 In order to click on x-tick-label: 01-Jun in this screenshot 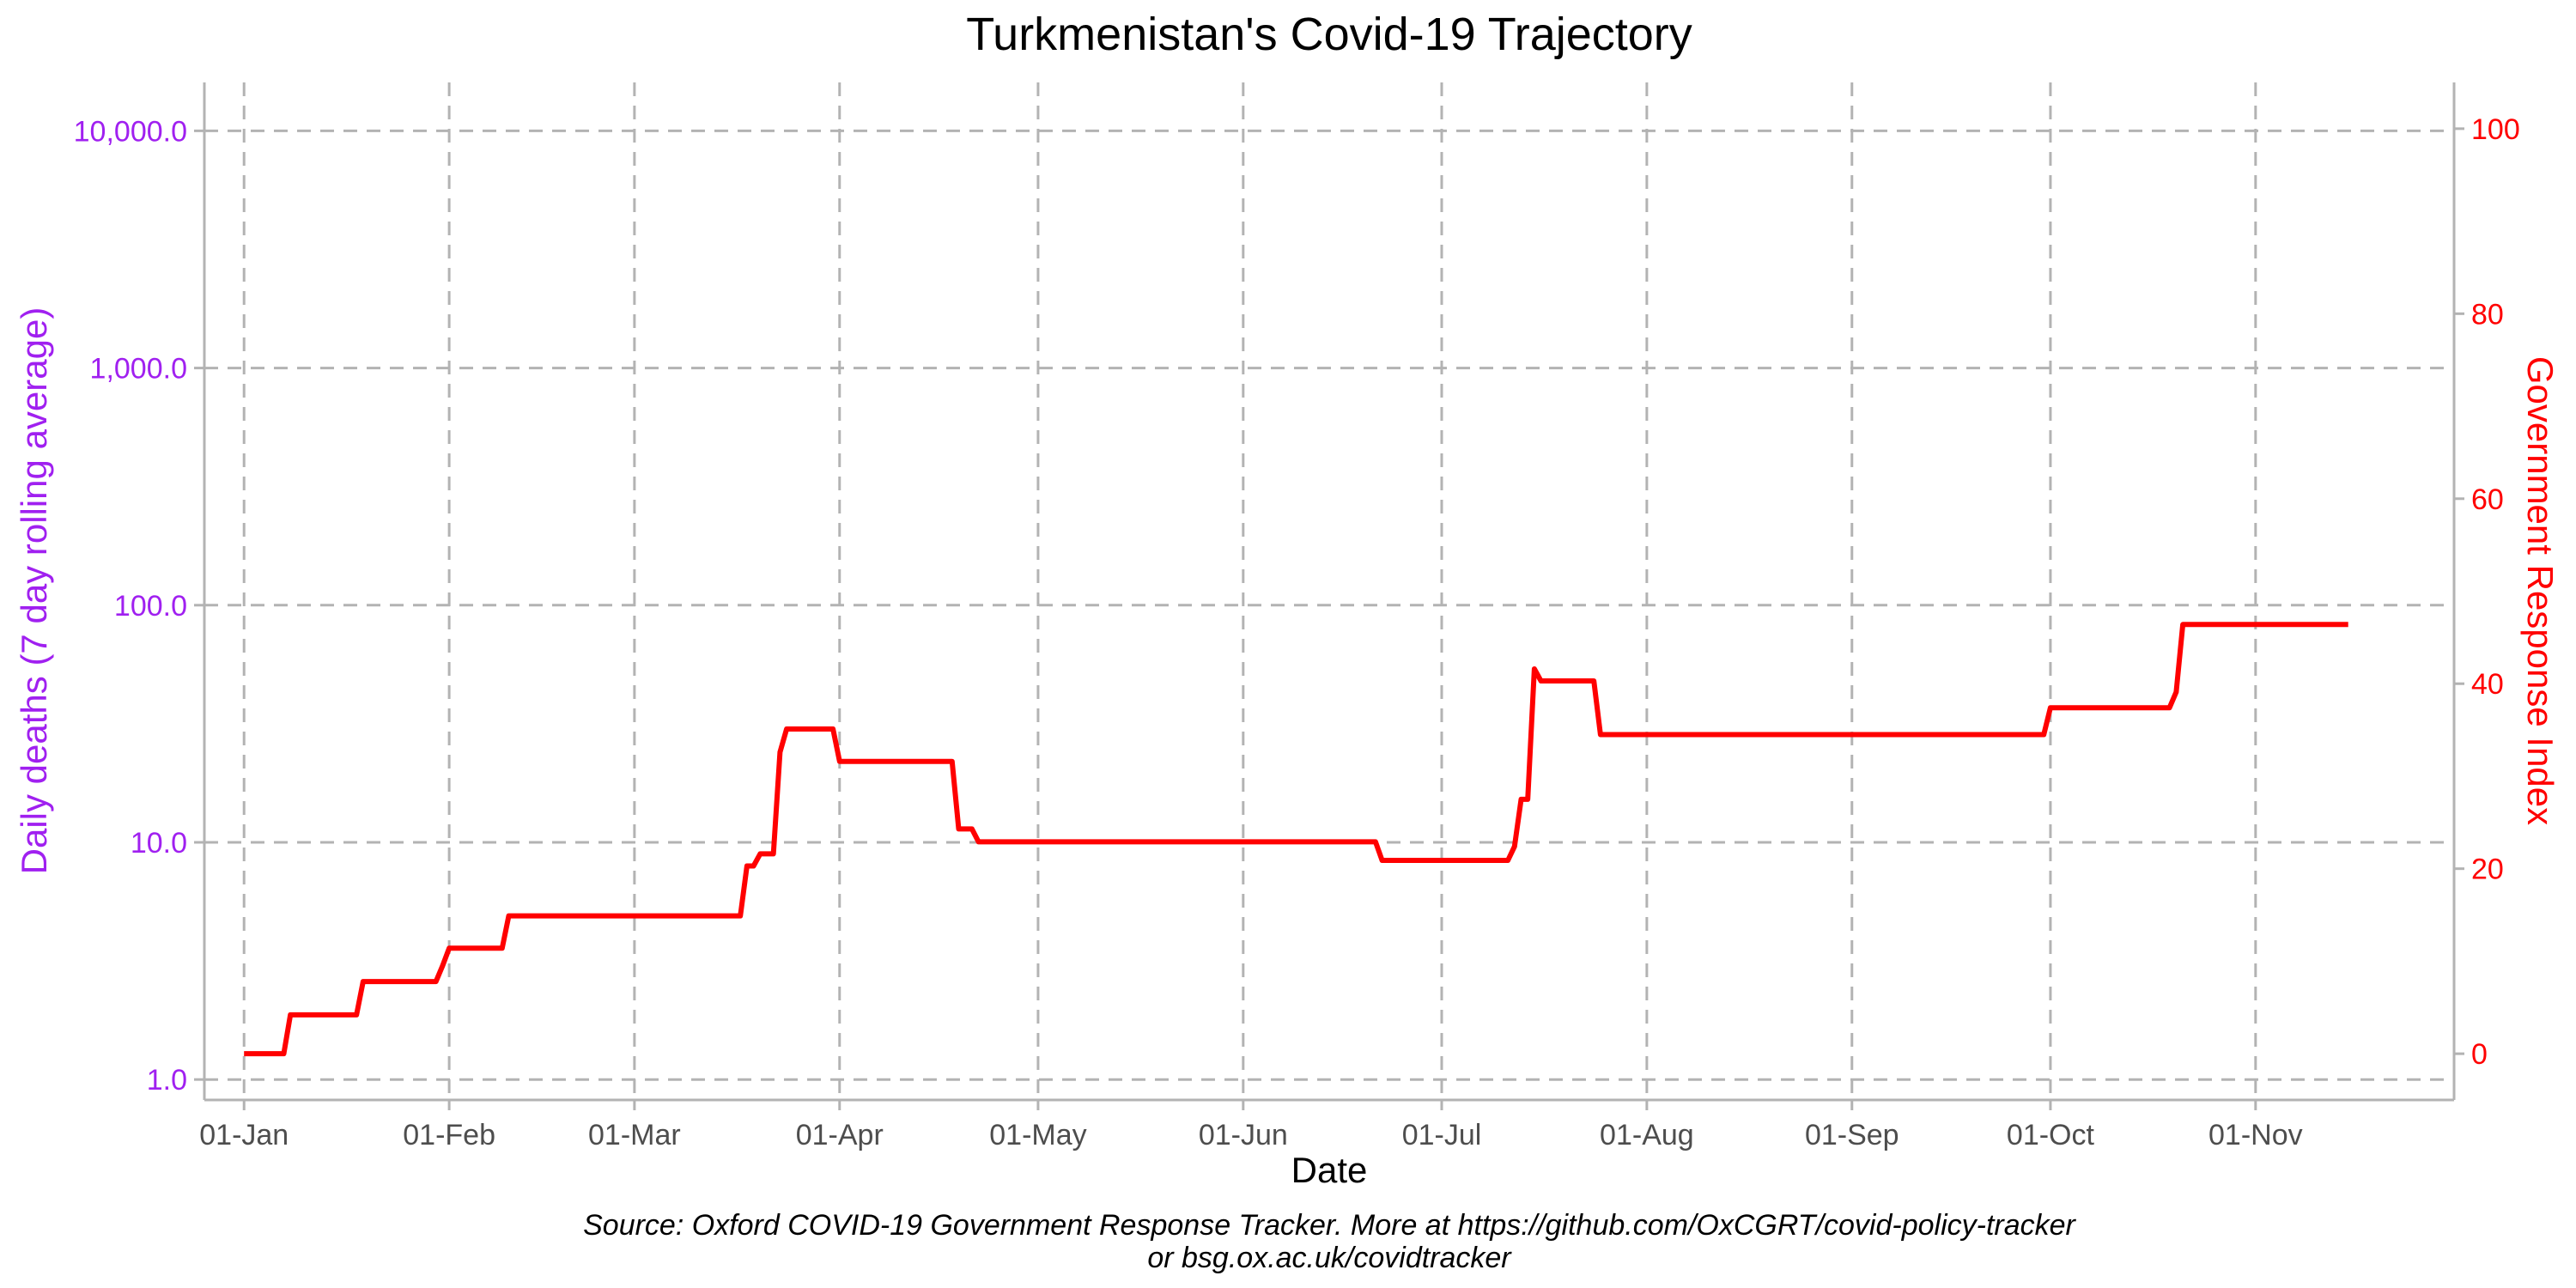, I will do `click(1243, 1135)`.